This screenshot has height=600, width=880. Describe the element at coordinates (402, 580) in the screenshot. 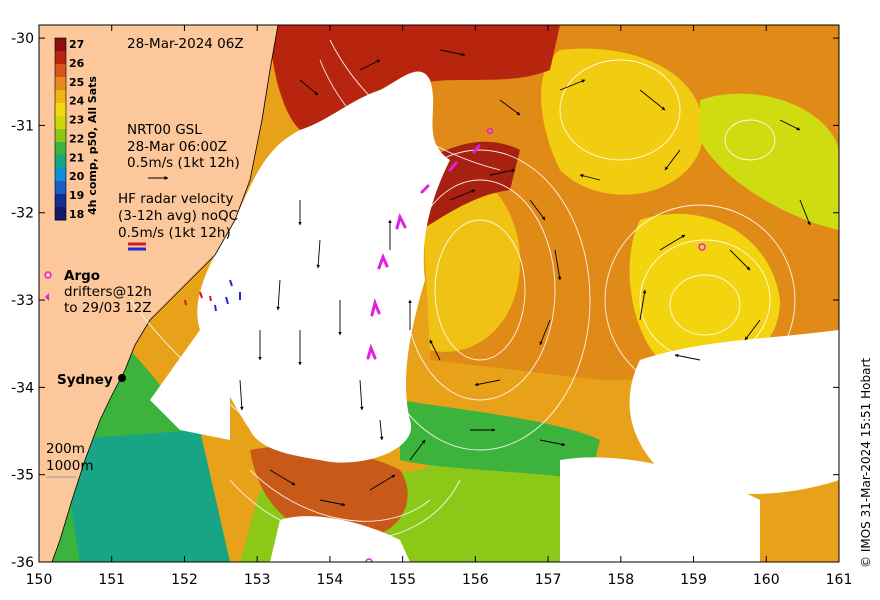

I see `x-tick-label: 155` at that location.